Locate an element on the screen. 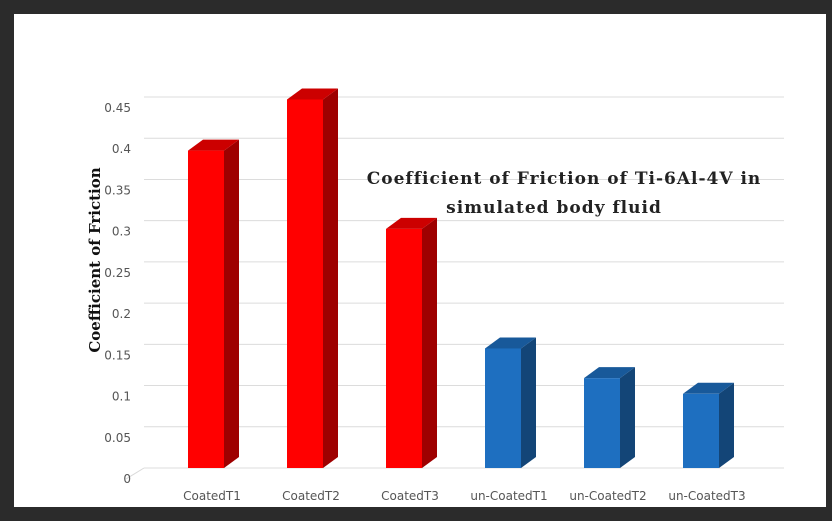  y-axis-ticks: 0 0.05 0.1 0.15 0.2 0.25 0.3 0.35 0.4 0.45 is located at coordinates (117, 293).